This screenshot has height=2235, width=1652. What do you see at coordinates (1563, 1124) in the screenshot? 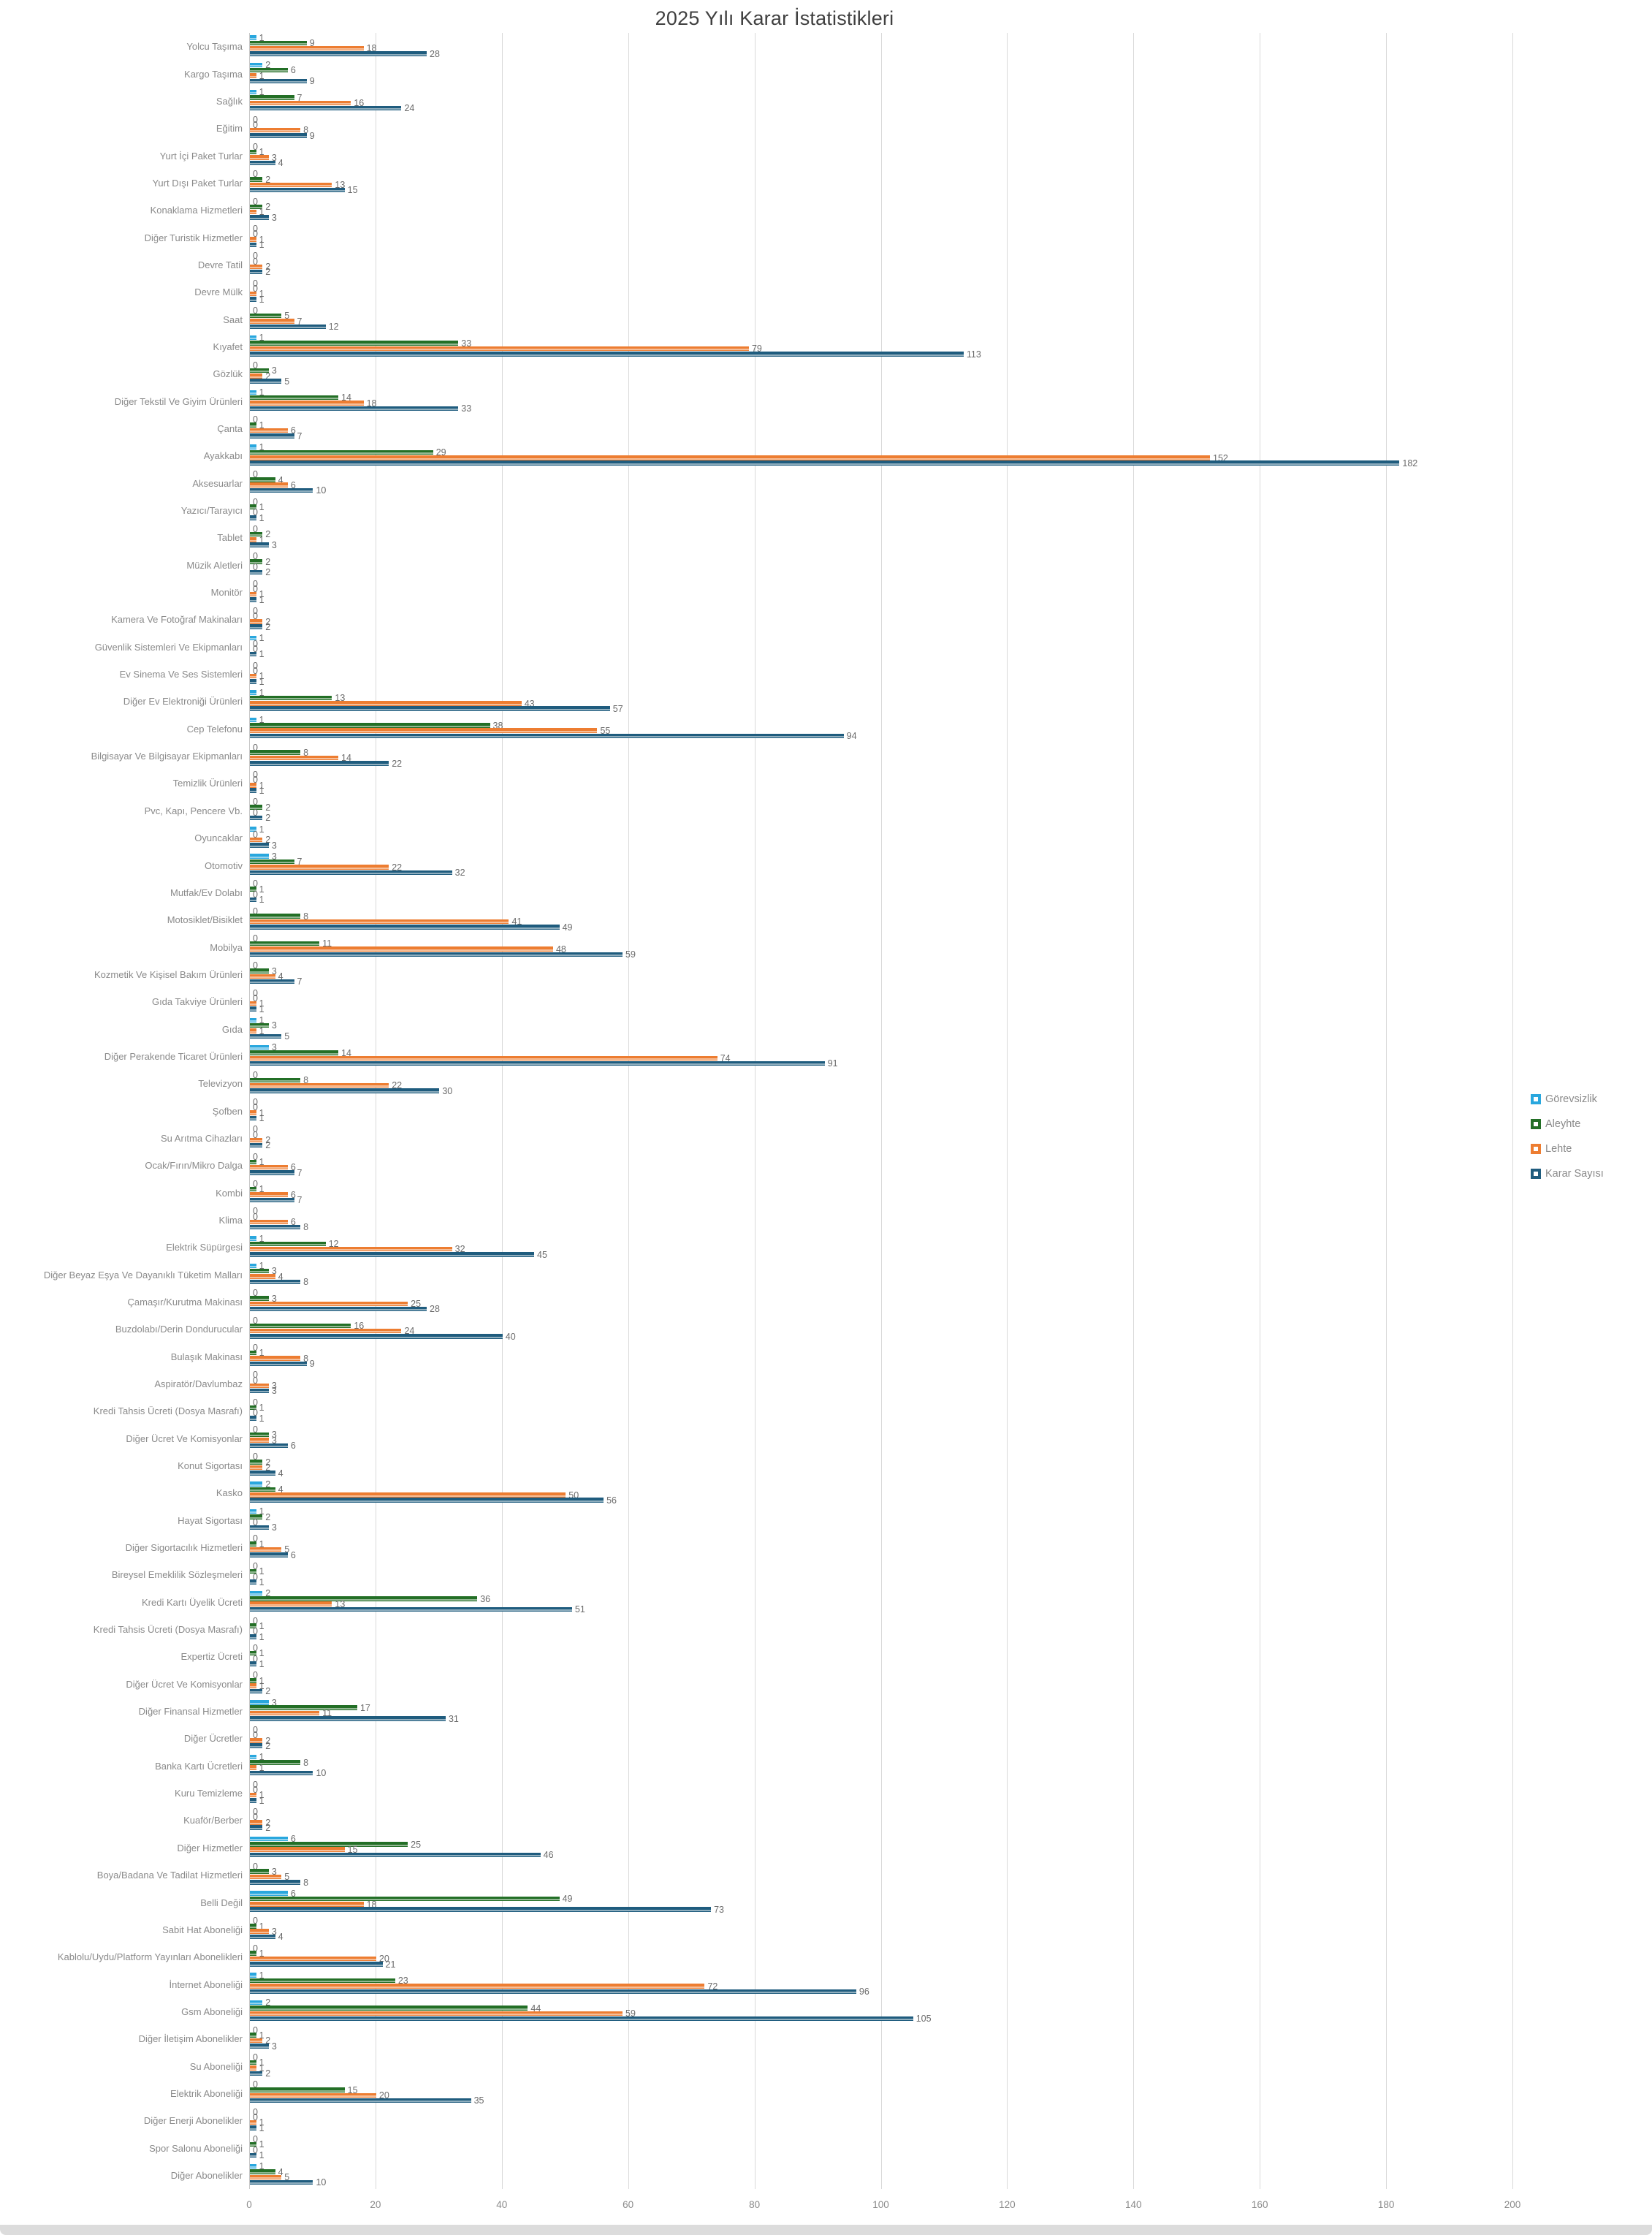
I see `legend-label: Aleyhte` at bounding box center [1563, 1124].